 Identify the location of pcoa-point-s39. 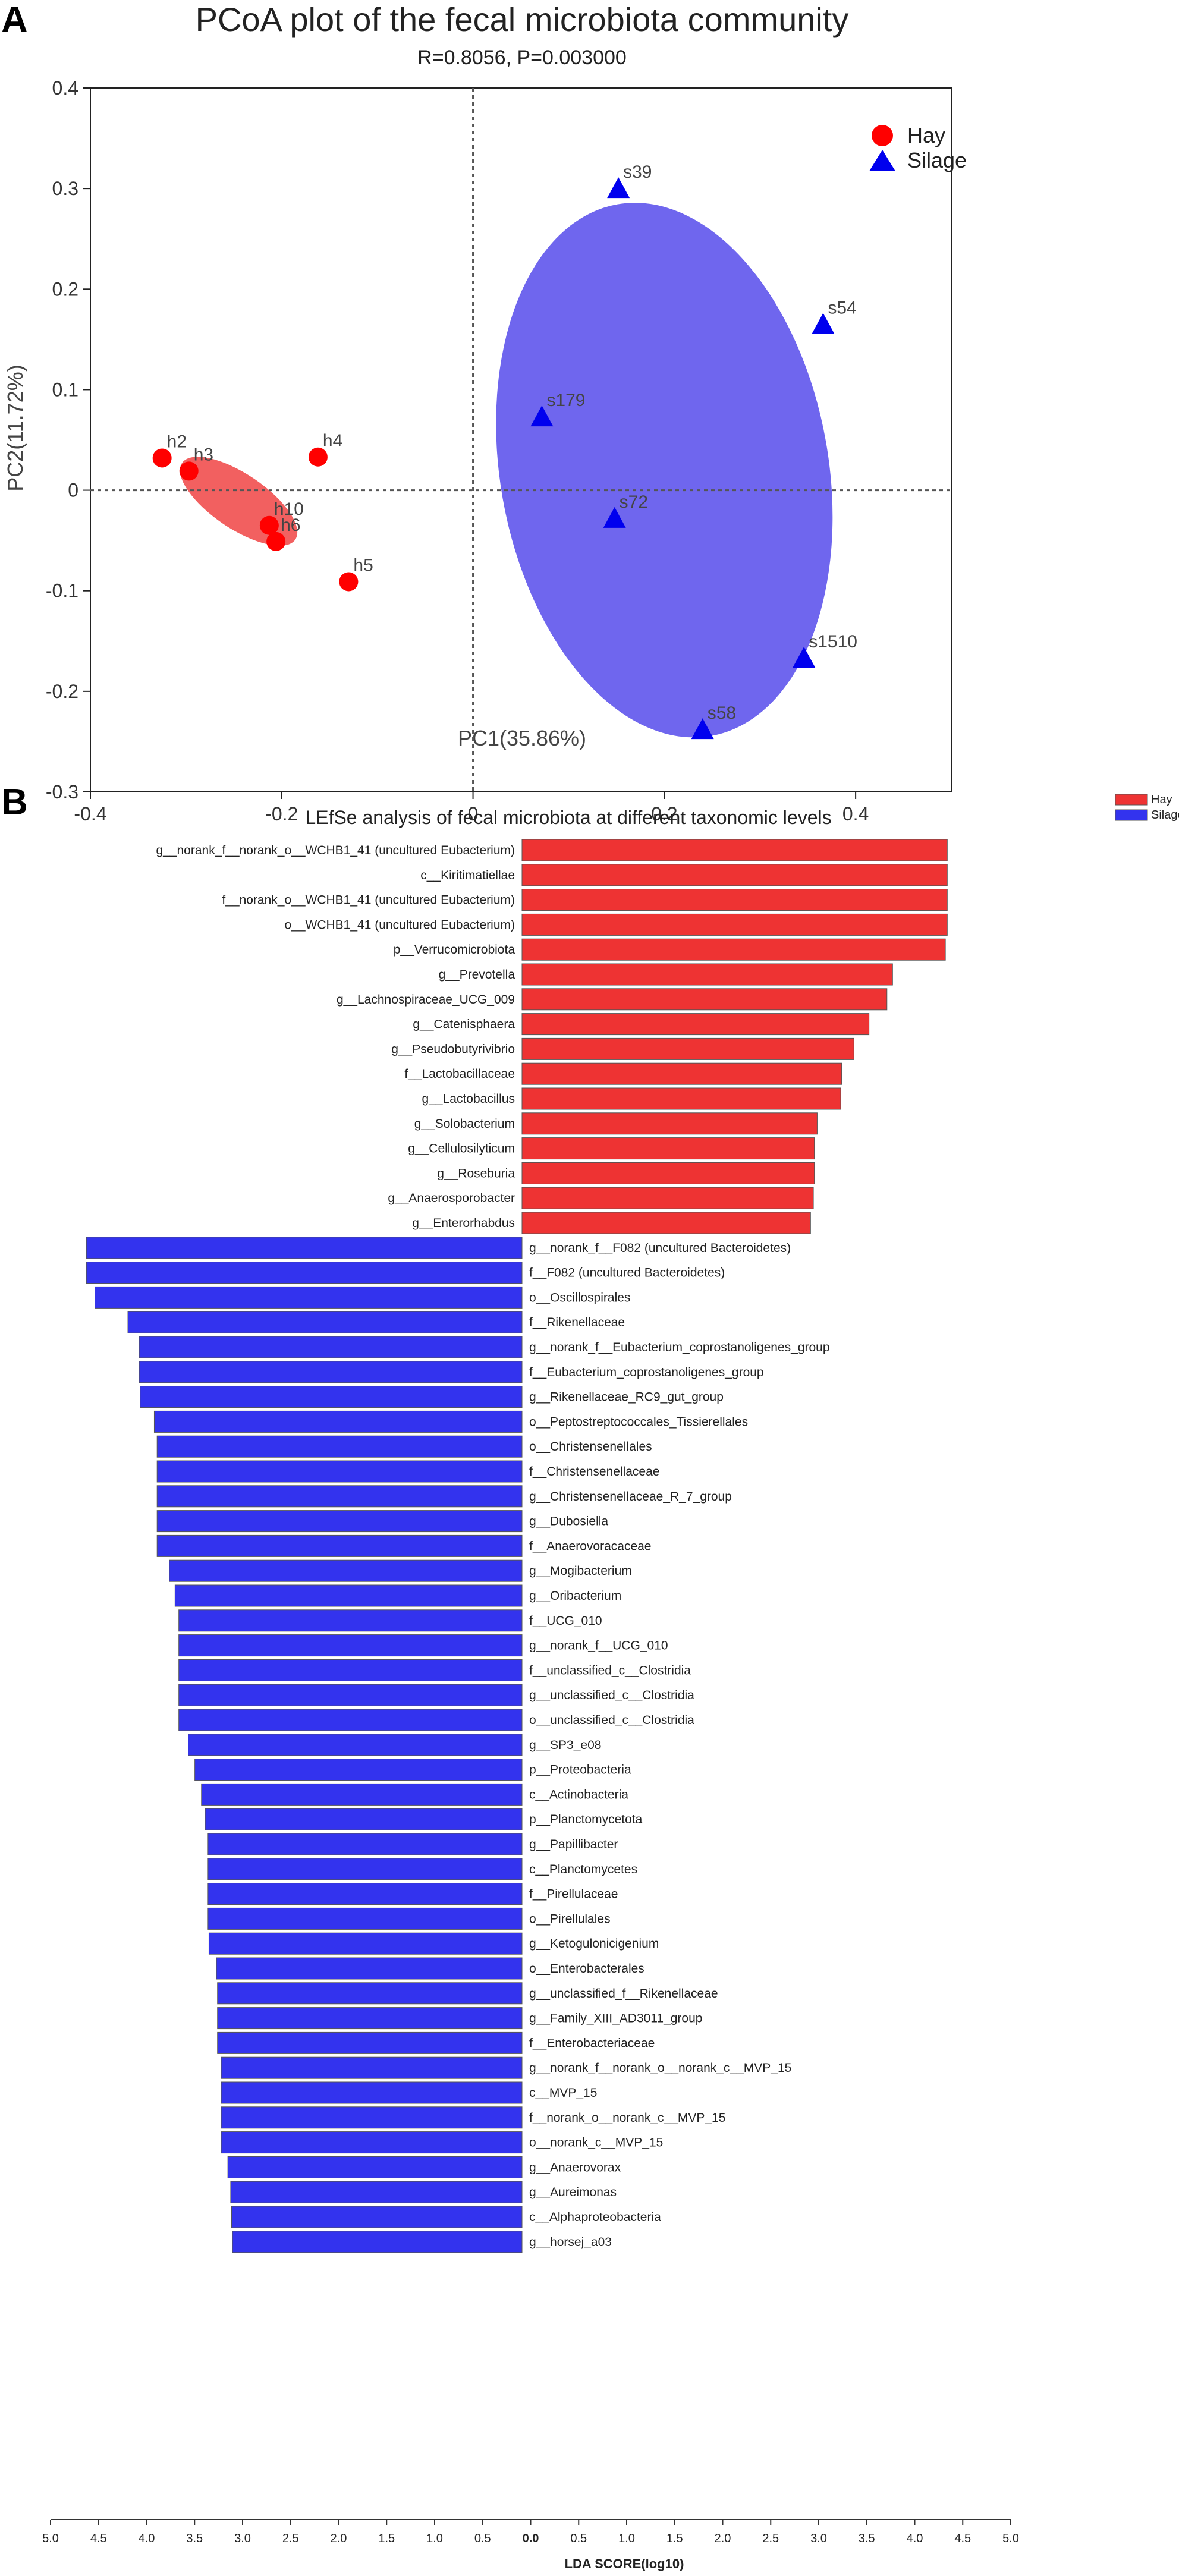
(618, 188).